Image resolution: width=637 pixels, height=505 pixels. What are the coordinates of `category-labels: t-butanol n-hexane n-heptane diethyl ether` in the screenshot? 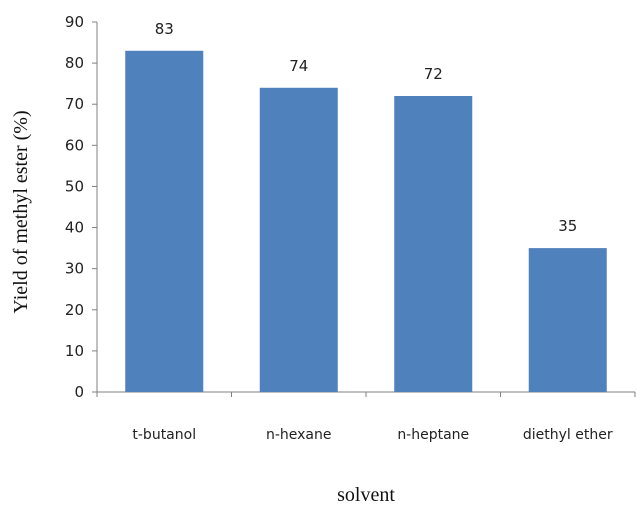 It's located at (372, 435).